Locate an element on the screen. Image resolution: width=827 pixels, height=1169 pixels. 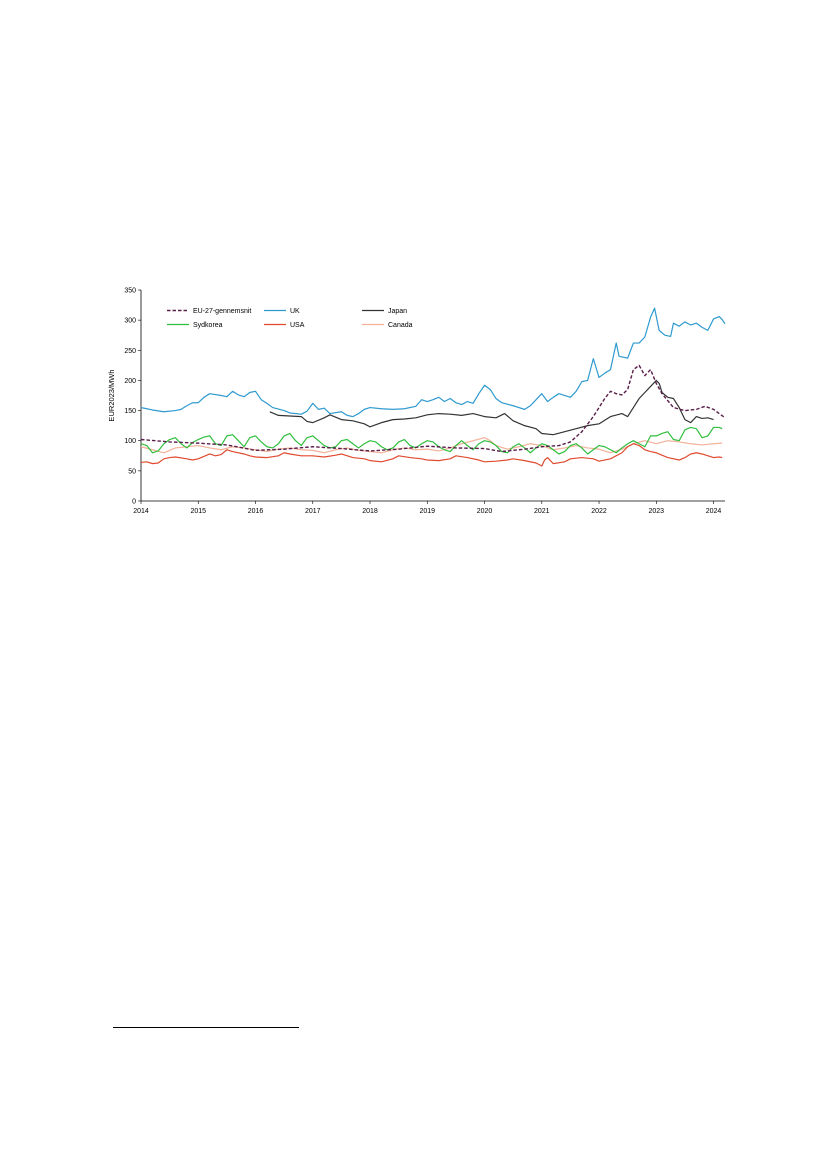
legend-label: USA is located at coordinates (297, 325).